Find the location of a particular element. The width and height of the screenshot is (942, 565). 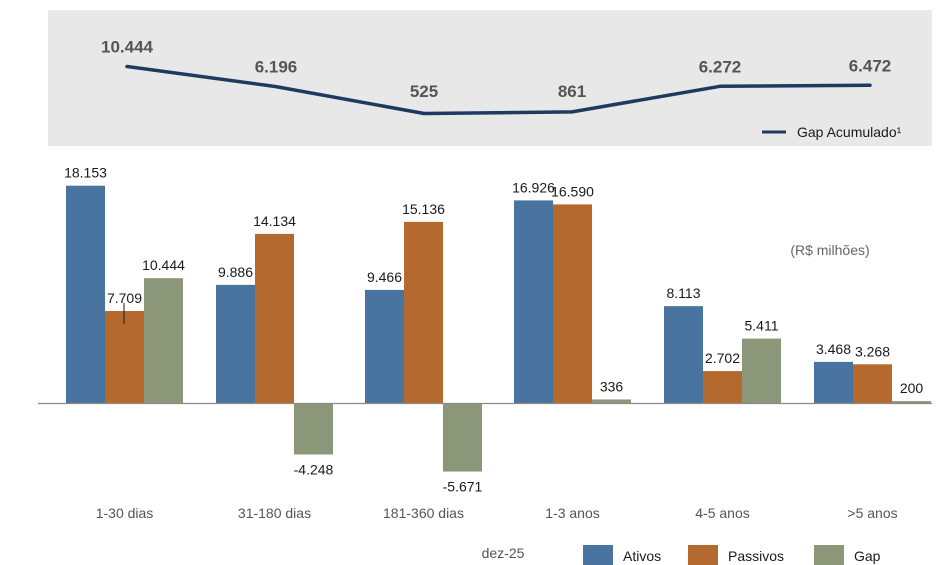

legend-swatch-gap is located at coordinates (829, 555).